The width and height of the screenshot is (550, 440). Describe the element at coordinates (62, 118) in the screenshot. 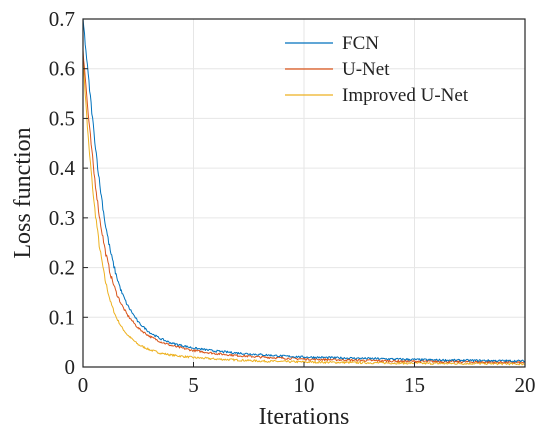

I see `y-tick-label: 0.5` at that location.